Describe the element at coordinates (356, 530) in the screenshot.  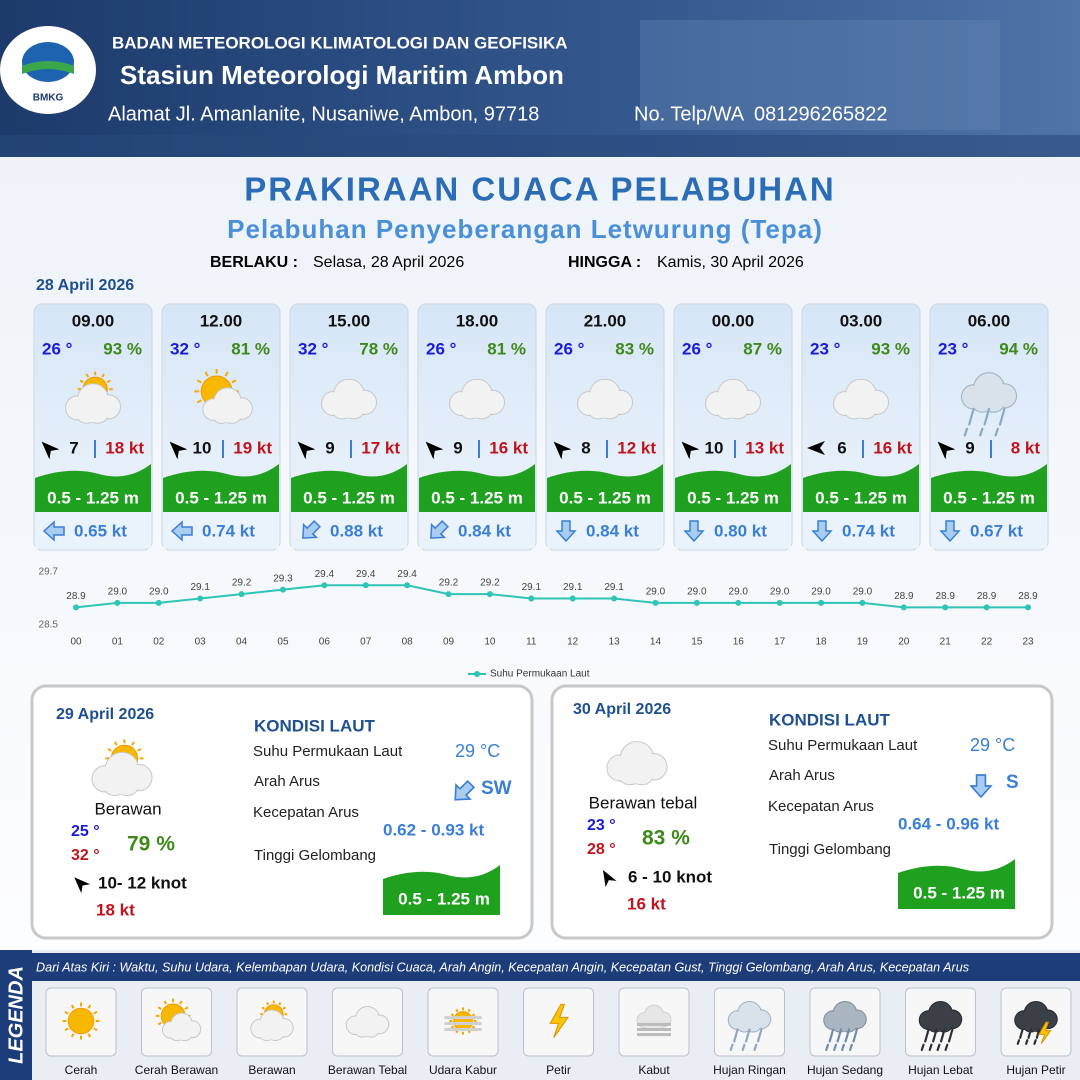
I see `current-speed: 0.88 kt` at that location.